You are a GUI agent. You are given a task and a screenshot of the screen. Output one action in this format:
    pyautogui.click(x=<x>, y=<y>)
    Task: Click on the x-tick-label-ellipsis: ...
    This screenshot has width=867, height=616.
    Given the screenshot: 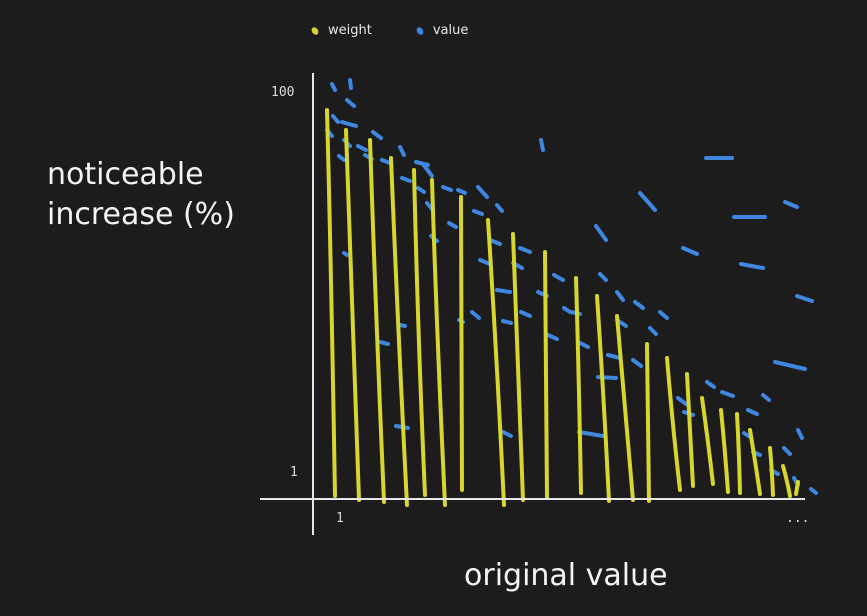 What is the action you would take?
    pyautogui.click(x=797, y=518)
    